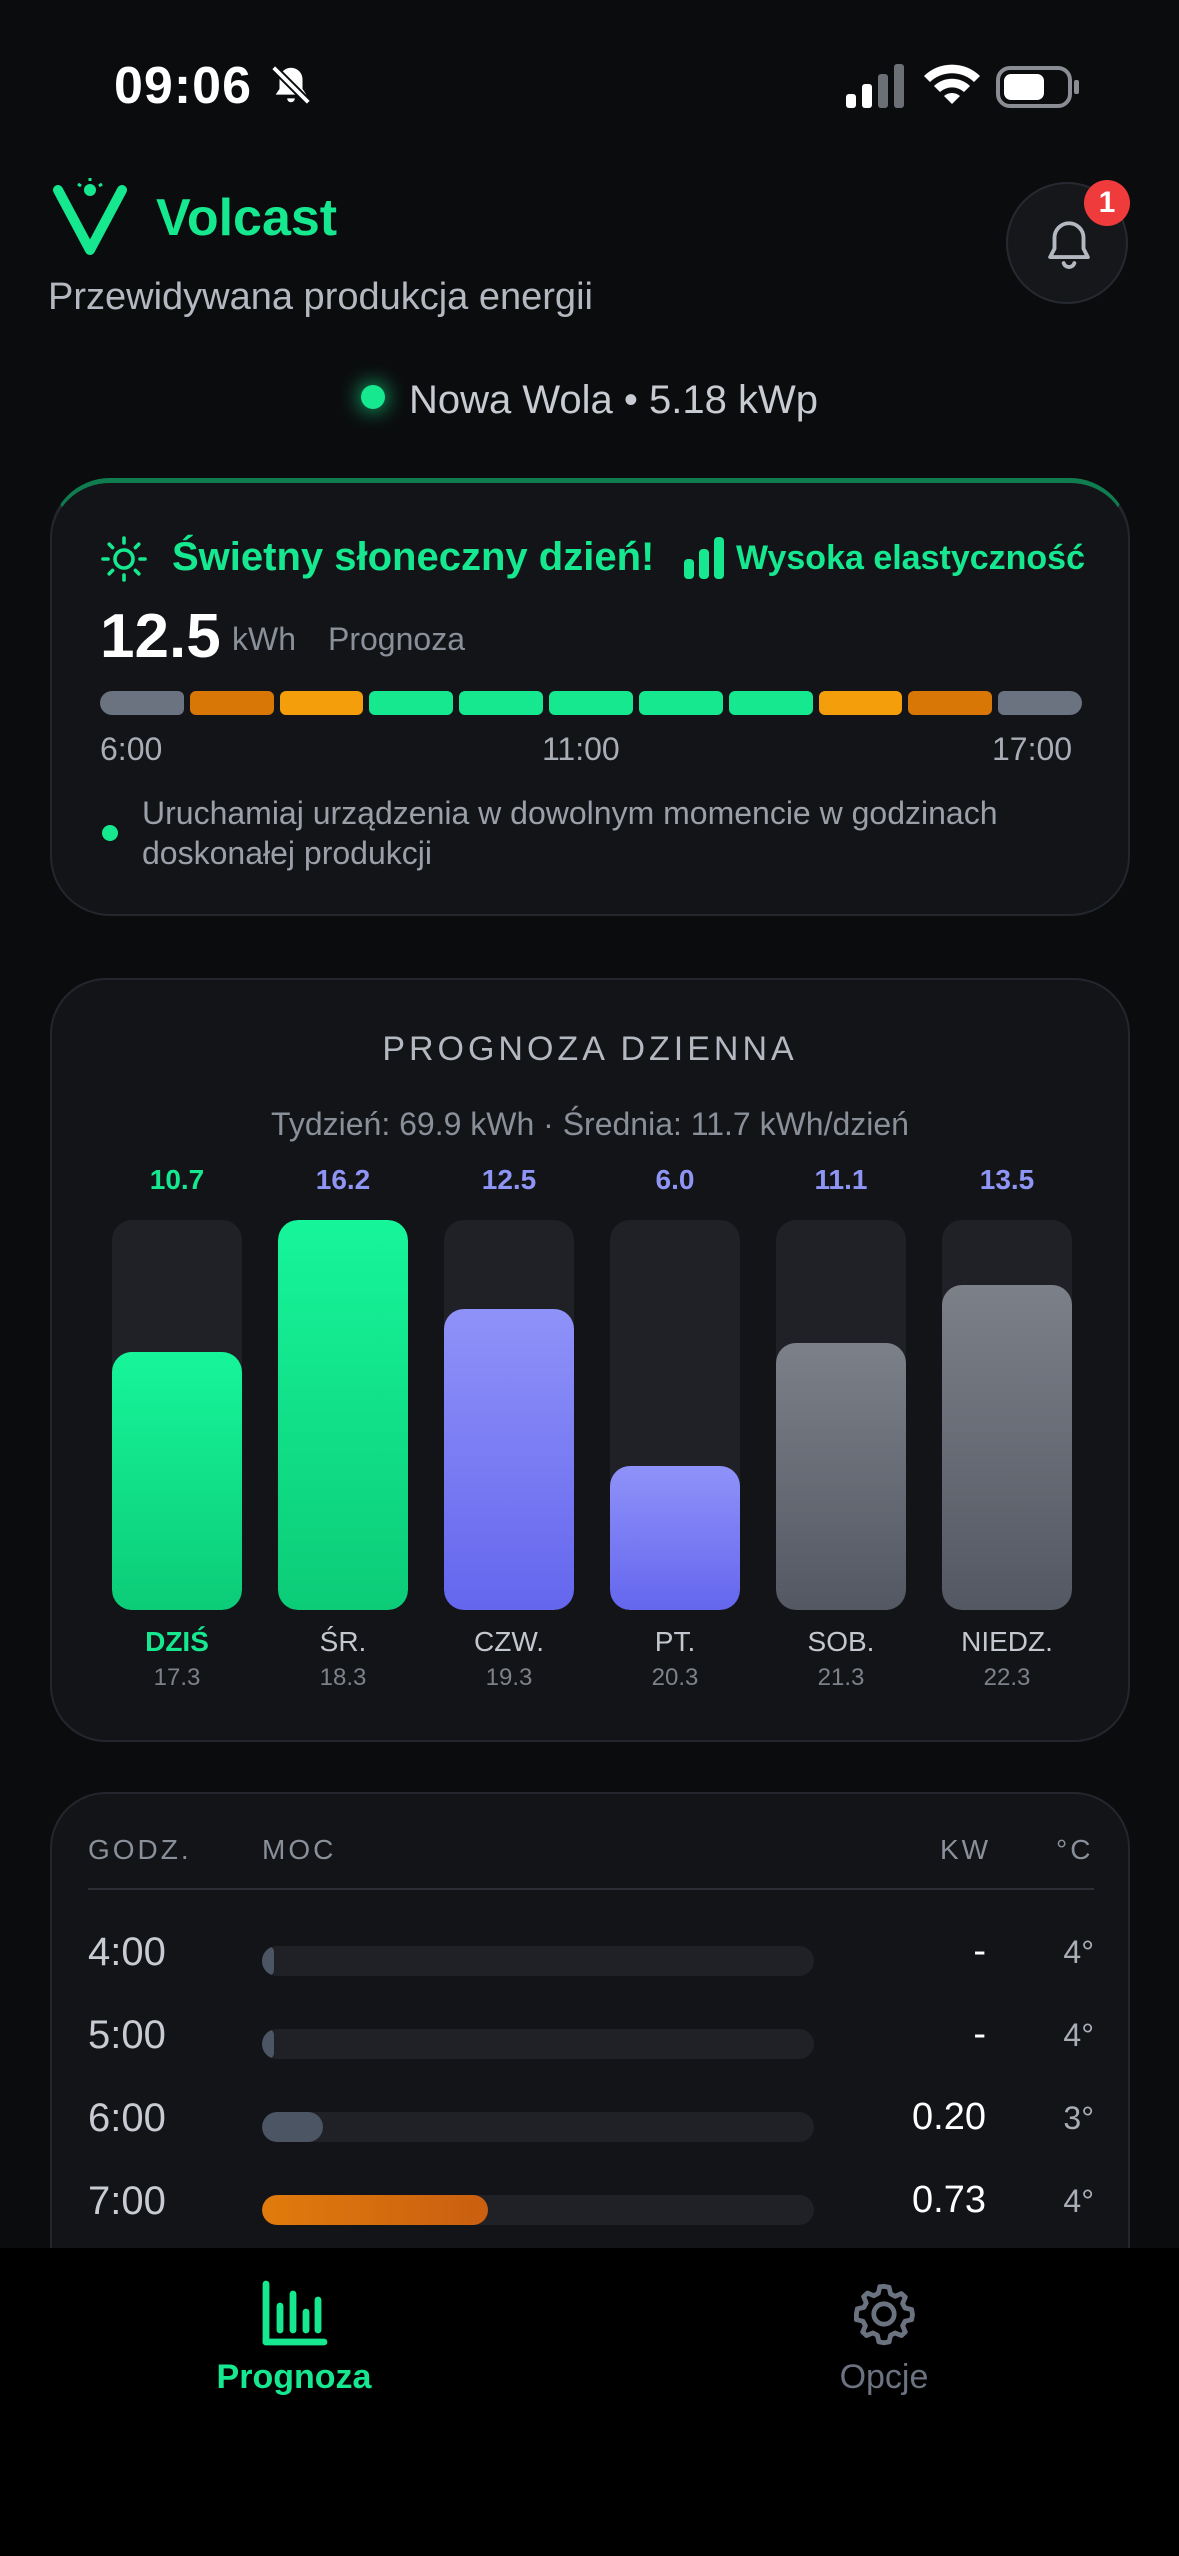  I want to click on table-row: 5:00 - 4°, so click(592, 2043).